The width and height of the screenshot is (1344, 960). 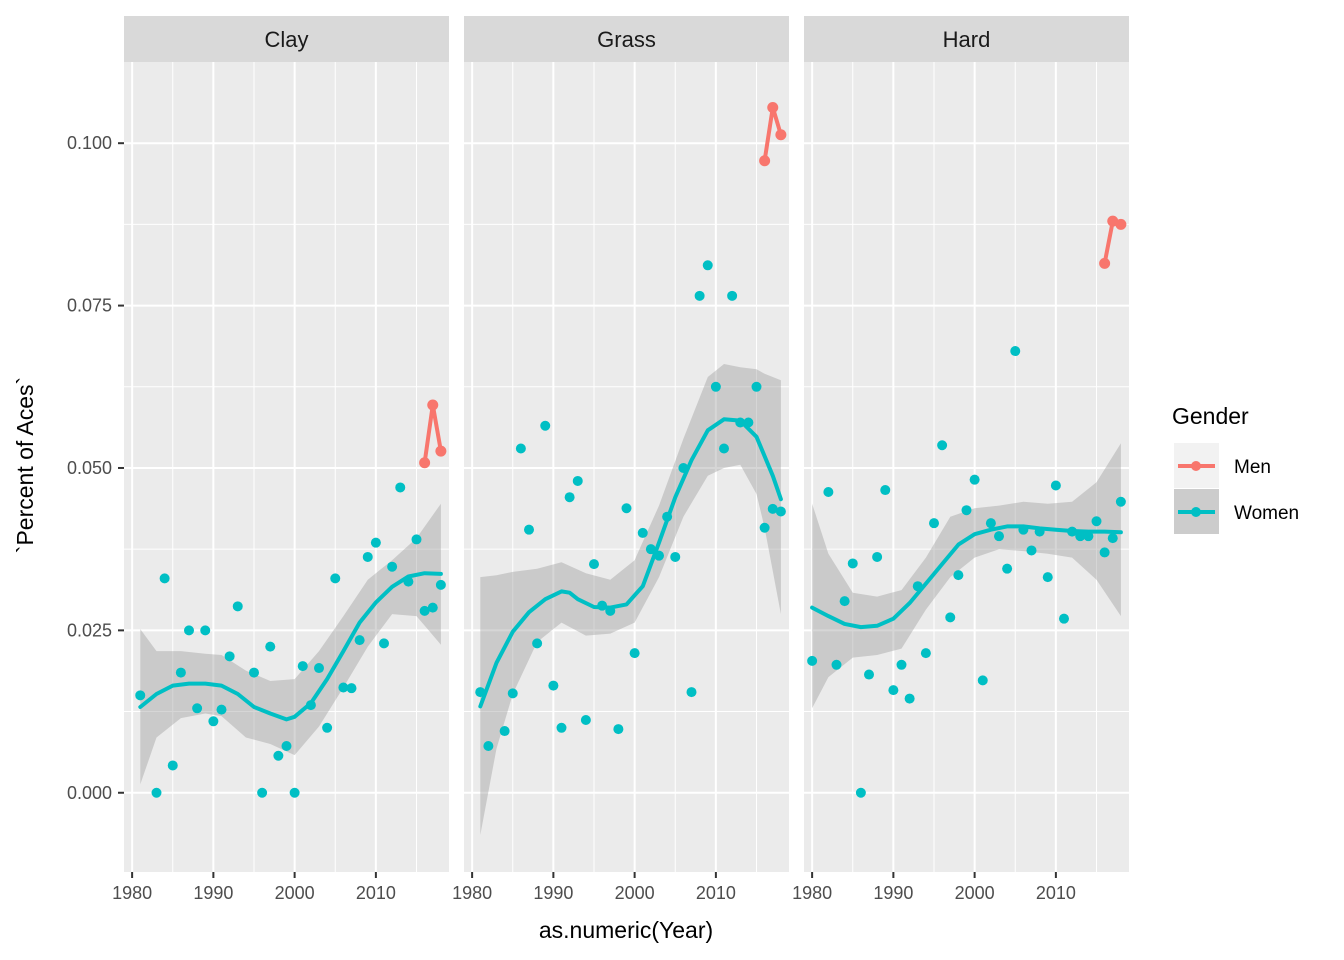 I want to click on legend: Gender Men Women, so click(x=1235, y=468).